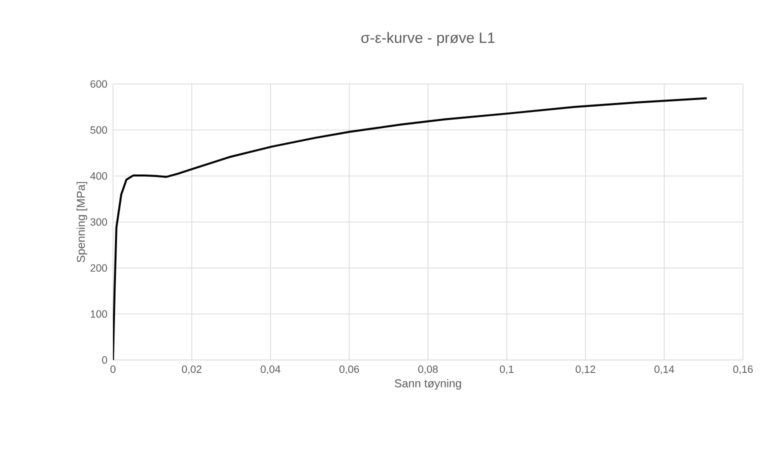 This screenshot has height=450, width=777. I want to click on y-tick-label: 400, so click(99, 176).